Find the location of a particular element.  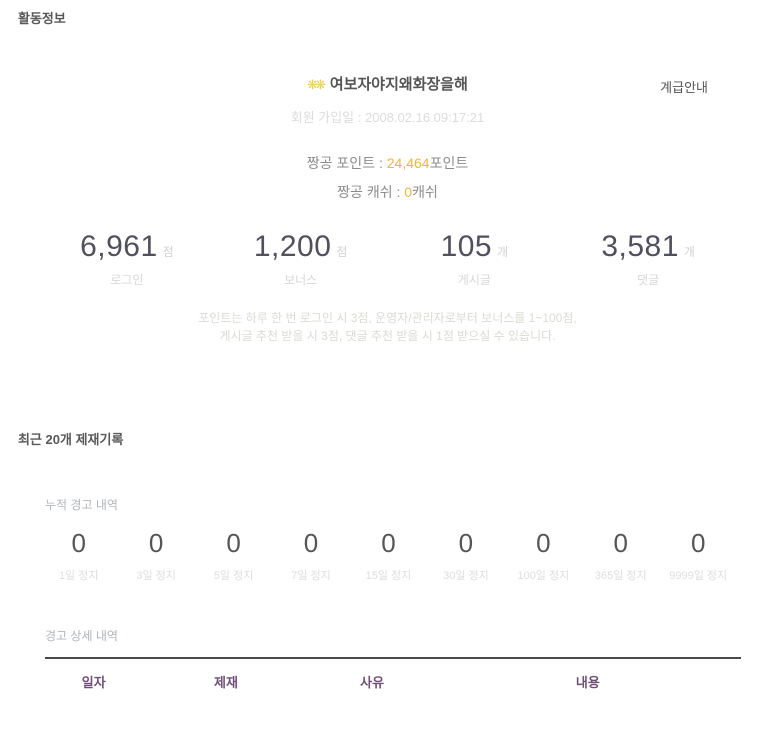

col-header-reason: 사유 is located at coordinates (372, 682).